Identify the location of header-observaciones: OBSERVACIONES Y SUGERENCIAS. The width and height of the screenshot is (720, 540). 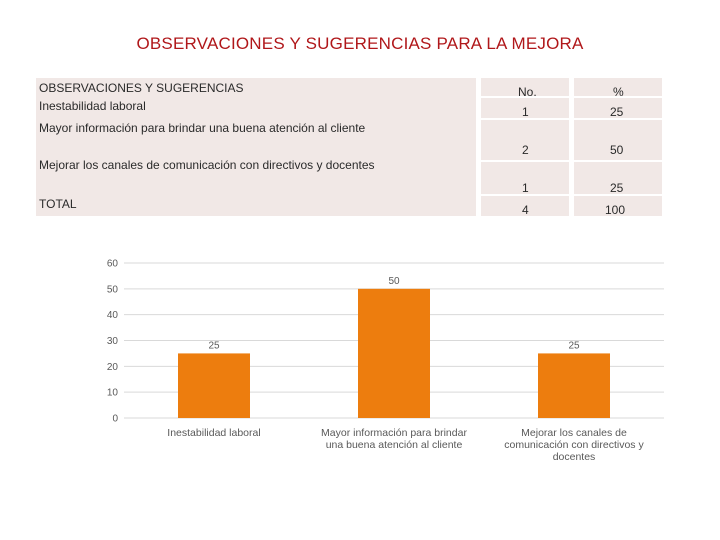
(141, 88).